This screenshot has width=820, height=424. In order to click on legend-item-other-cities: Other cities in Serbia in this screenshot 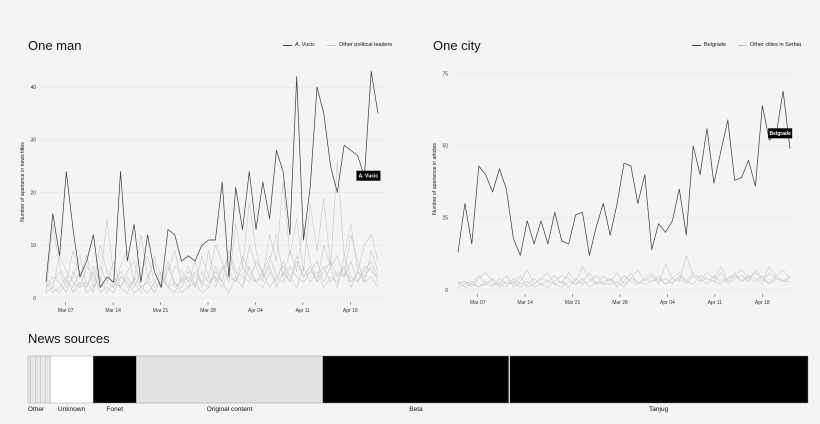, I will do `click(769, 45)`.